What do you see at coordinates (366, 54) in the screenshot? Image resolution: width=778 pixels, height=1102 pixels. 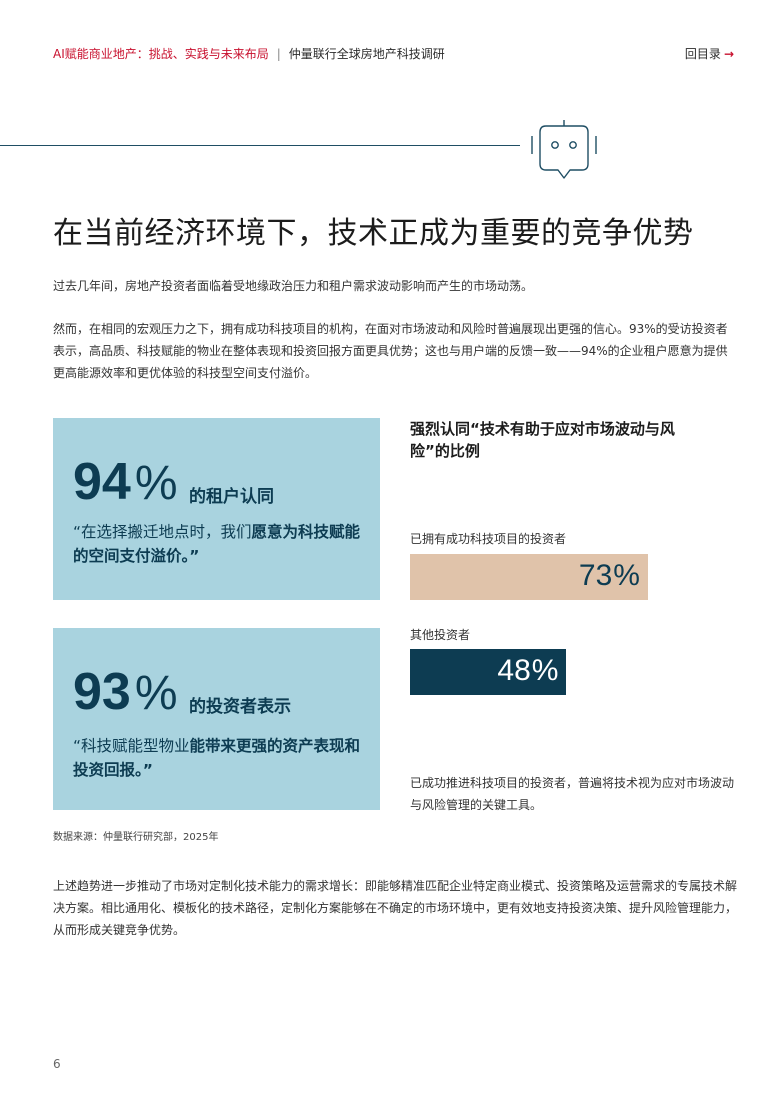 I see `survey-title: 仲量联行全球房地产科技调研` at bounding box center [366, 54].